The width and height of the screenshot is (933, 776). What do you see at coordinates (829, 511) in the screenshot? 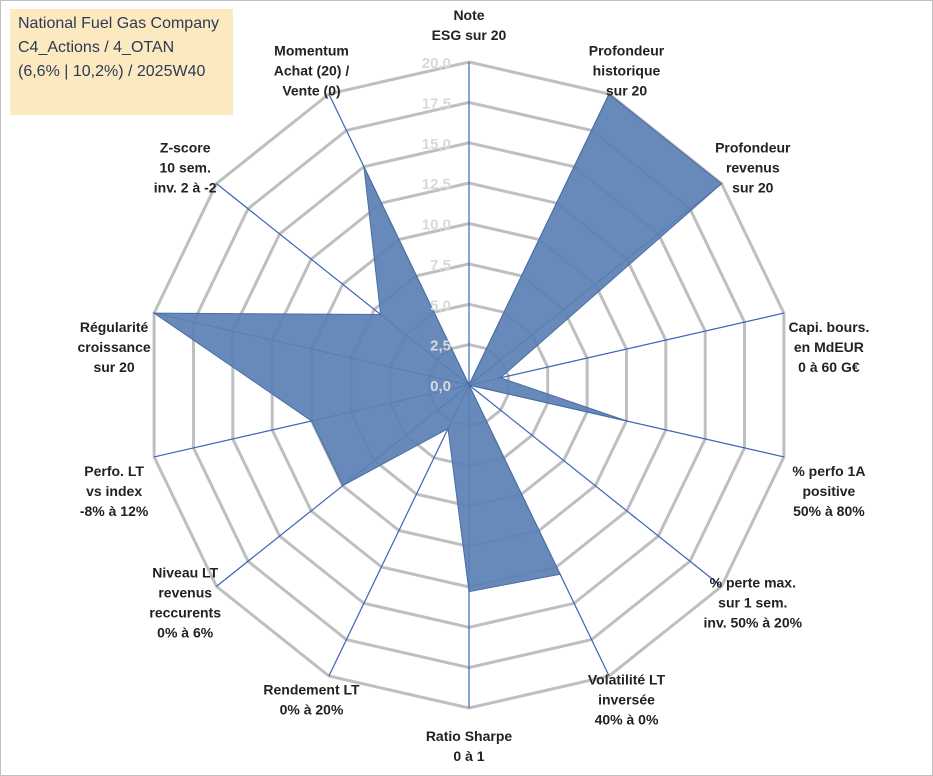
I see `axis-label-4-line-2: 50% à 80%` at bounding box center [829, 511].